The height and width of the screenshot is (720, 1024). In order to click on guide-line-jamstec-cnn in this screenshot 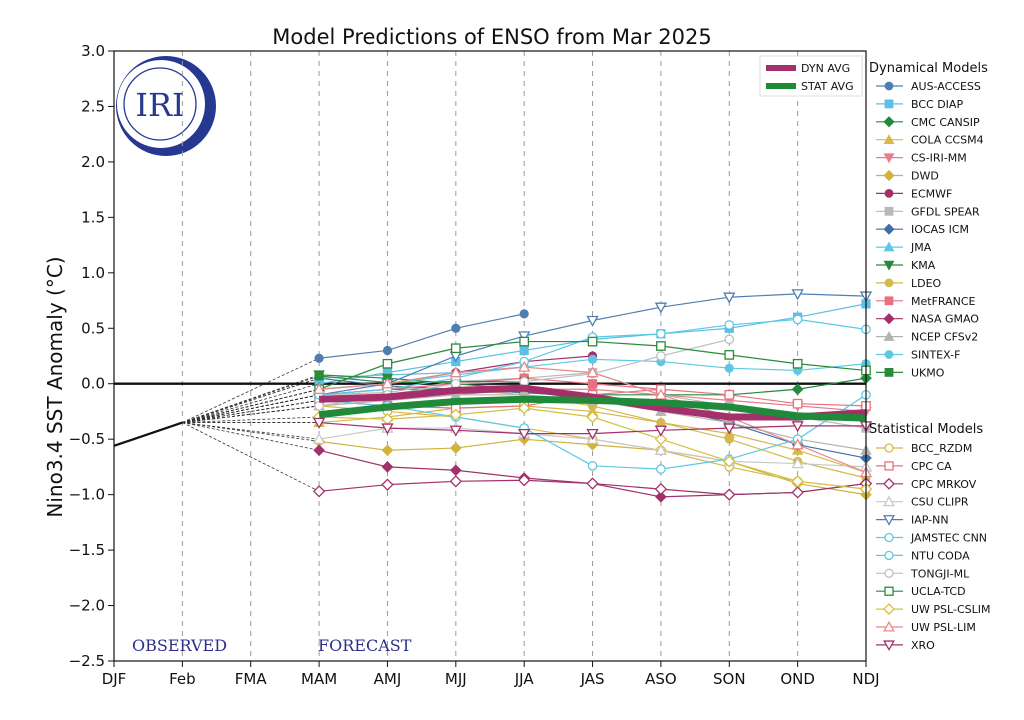, I will do `click(251, 411)`.